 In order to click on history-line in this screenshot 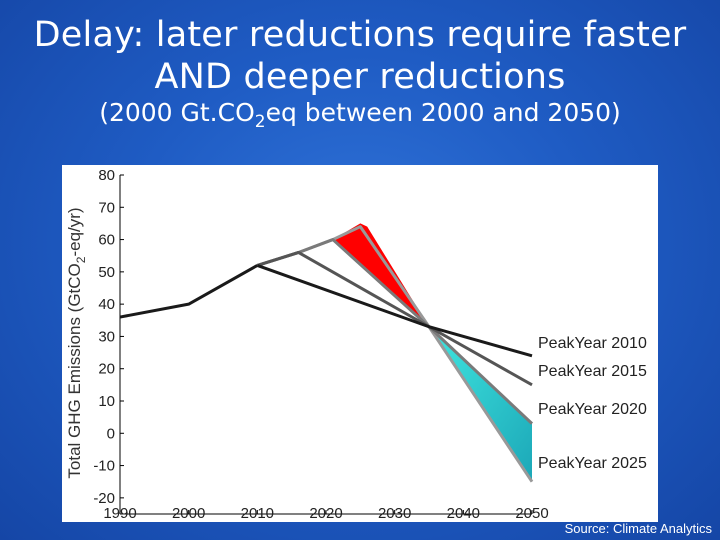, I will do `click(189, 291)`.